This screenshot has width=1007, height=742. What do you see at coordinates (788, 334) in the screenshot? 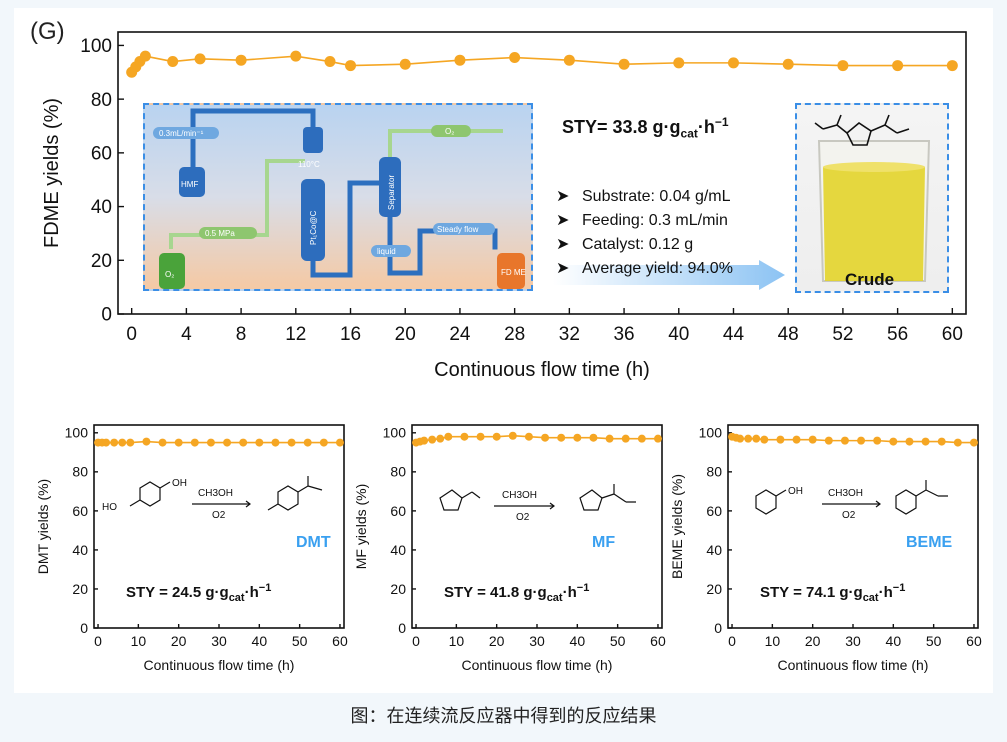
I see `fdme-xtick-label: 48` at bounding box center [788, 334].